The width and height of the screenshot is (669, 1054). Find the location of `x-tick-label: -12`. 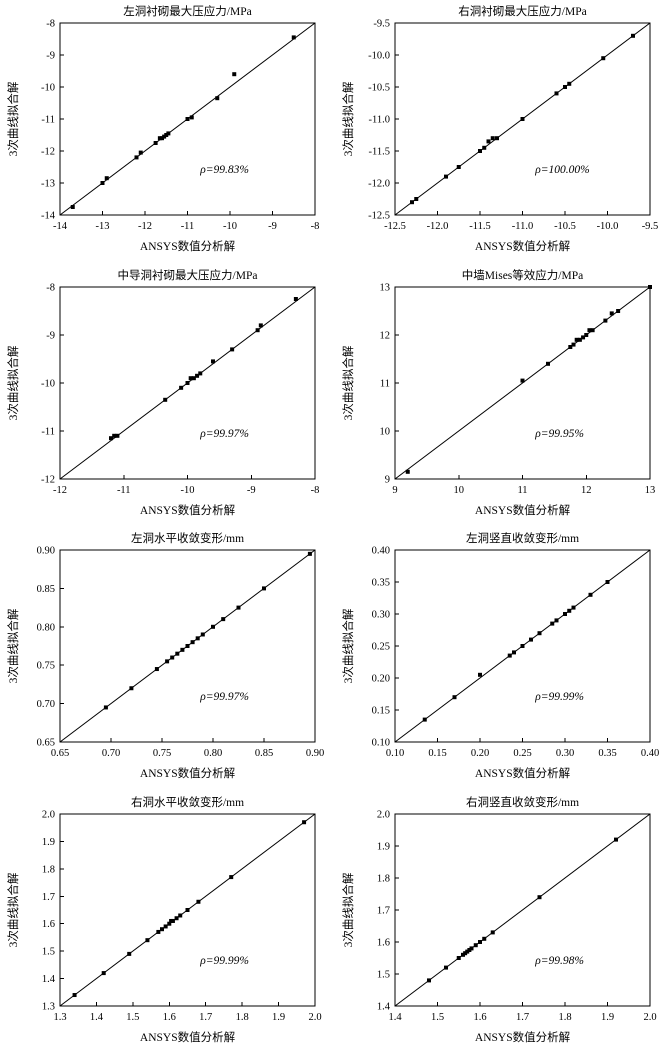

x-tick-label: -12 is located at coordinates (145, 226).